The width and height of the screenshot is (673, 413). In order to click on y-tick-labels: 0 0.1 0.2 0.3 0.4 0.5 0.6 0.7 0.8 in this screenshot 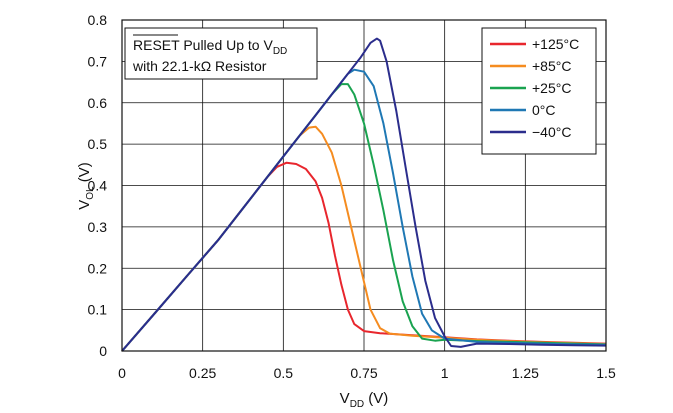, I will do `click(98, 185)`.